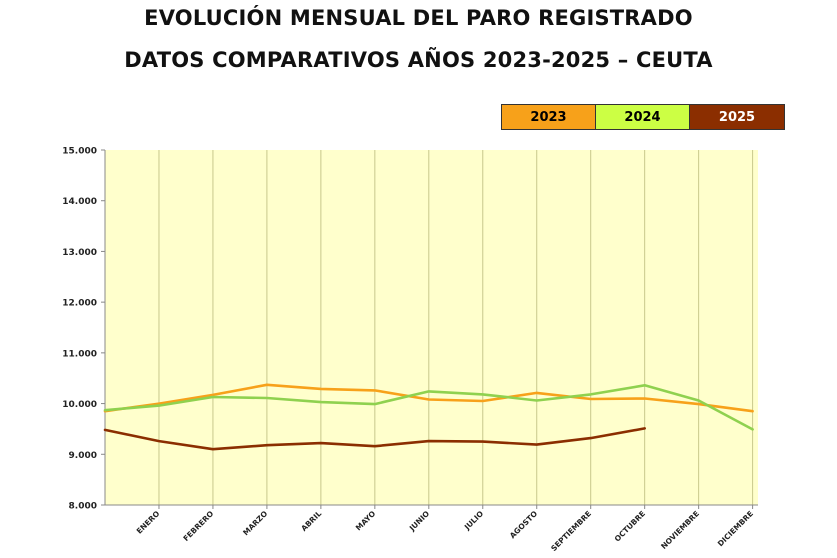 The width and height of the screenshot is (837, 558). What do you see at coordinates (148, 522) in the screenshot?
I see `x-tick-label: ENERO` at bounding box center [148, 522].